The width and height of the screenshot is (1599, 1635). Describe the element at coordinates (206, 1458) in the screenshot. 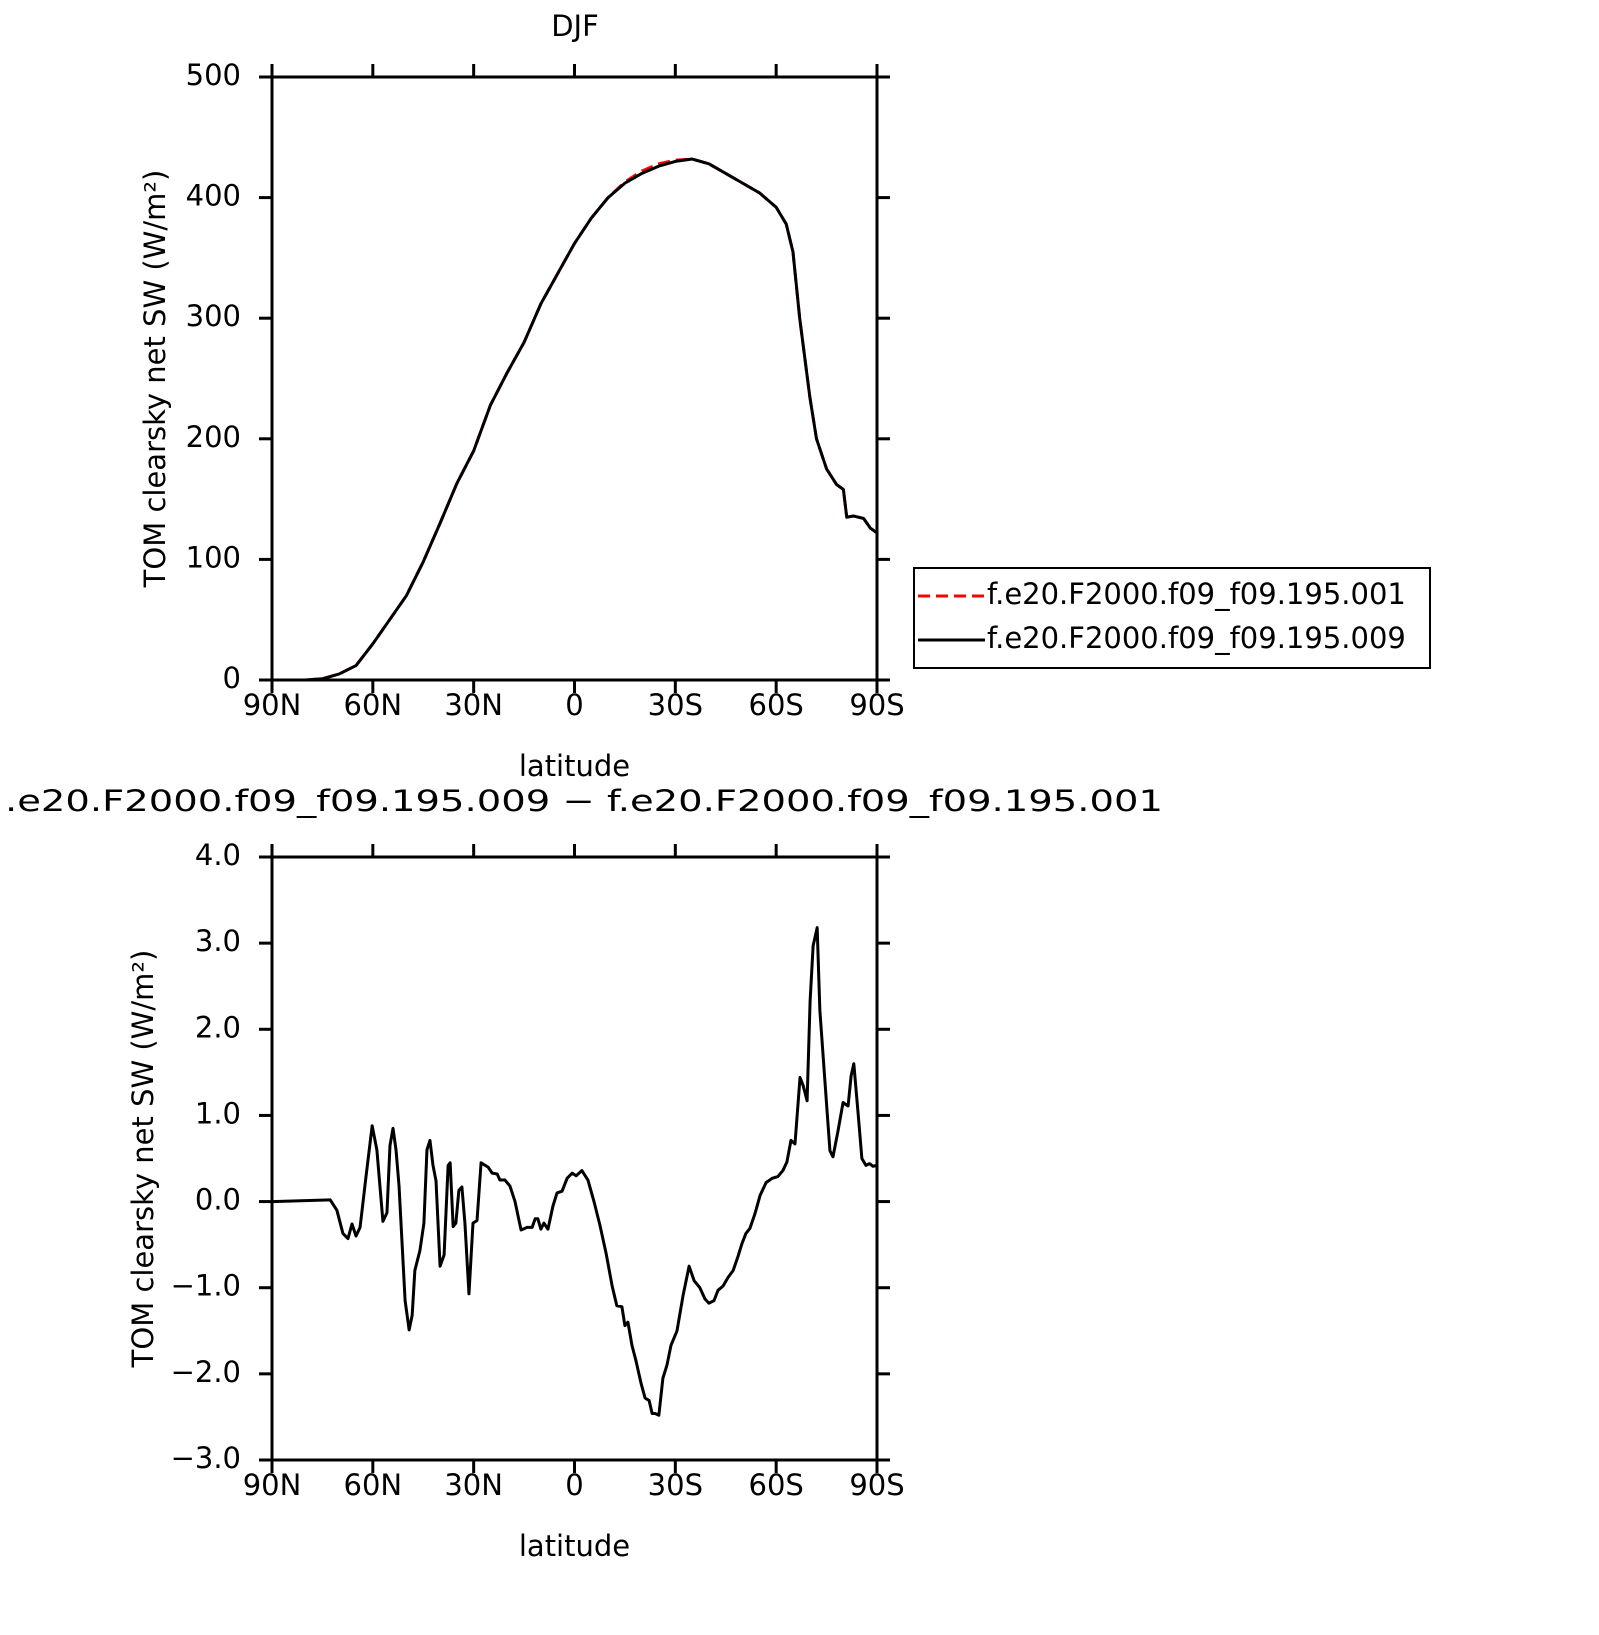

I see `y-tick-label: −3.0` at that location.